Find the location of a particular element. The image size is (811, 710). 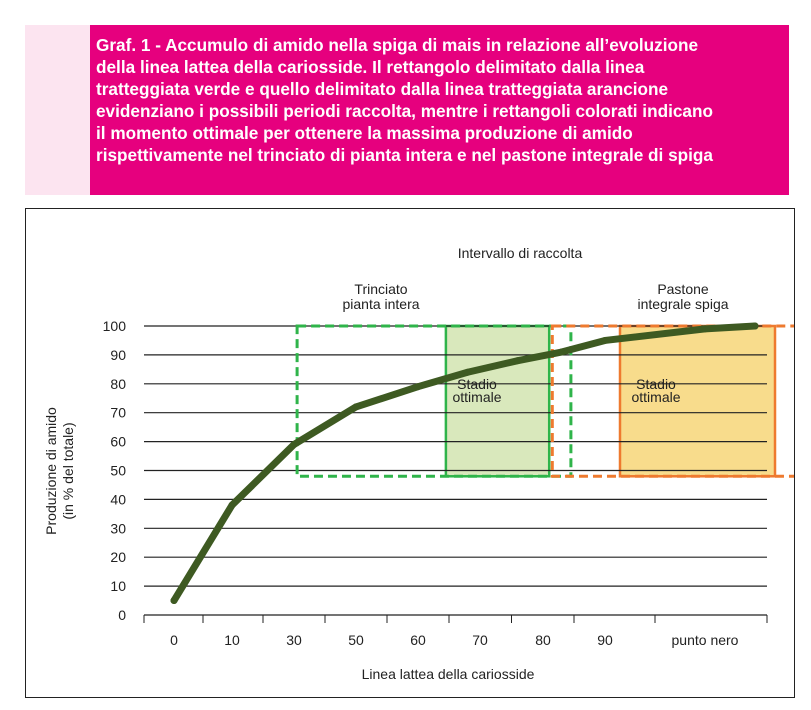

x-tick-0: 0 is located at coordinates (174, 640).